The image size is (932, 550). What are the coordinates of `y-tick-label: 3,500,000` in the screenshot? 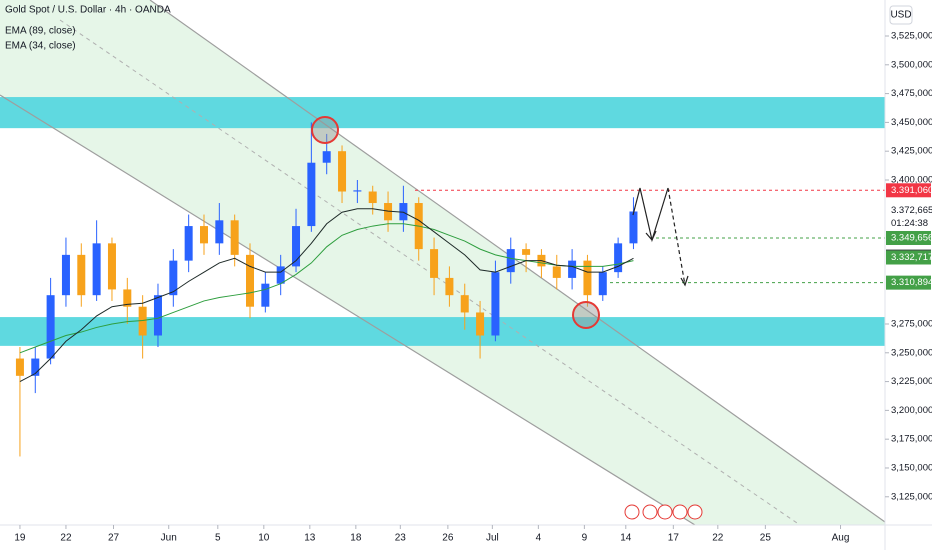 It's located at (911, 64).